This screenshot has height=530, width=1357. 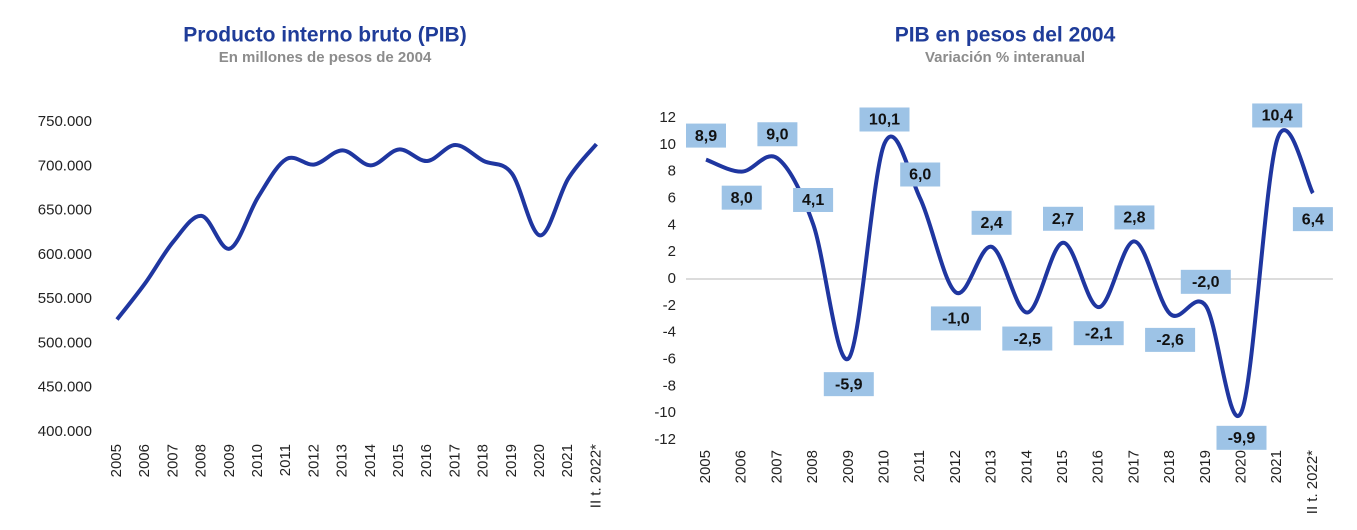 I want to click on data-label: -2,1, so click(x=1099, y=333).